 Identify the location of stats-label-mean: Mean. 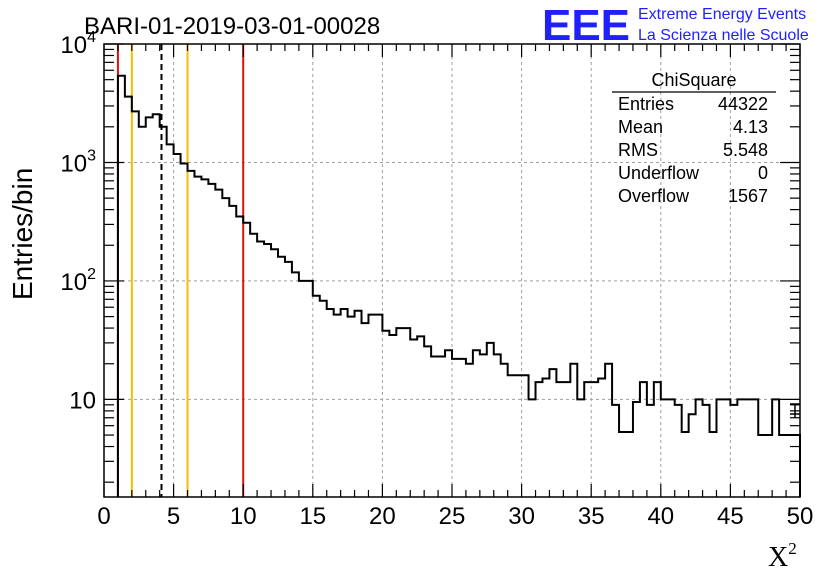
(640, 127).